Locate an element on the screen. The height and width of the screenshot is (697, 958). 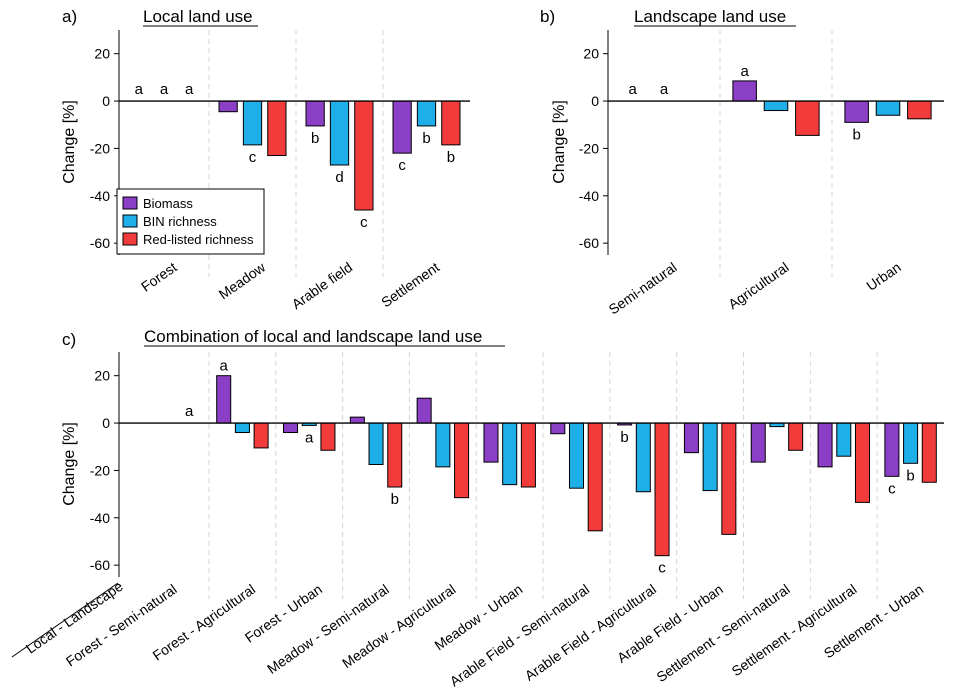
panel-b-ylabel: Change [%] is located at coordinates (559, 142).